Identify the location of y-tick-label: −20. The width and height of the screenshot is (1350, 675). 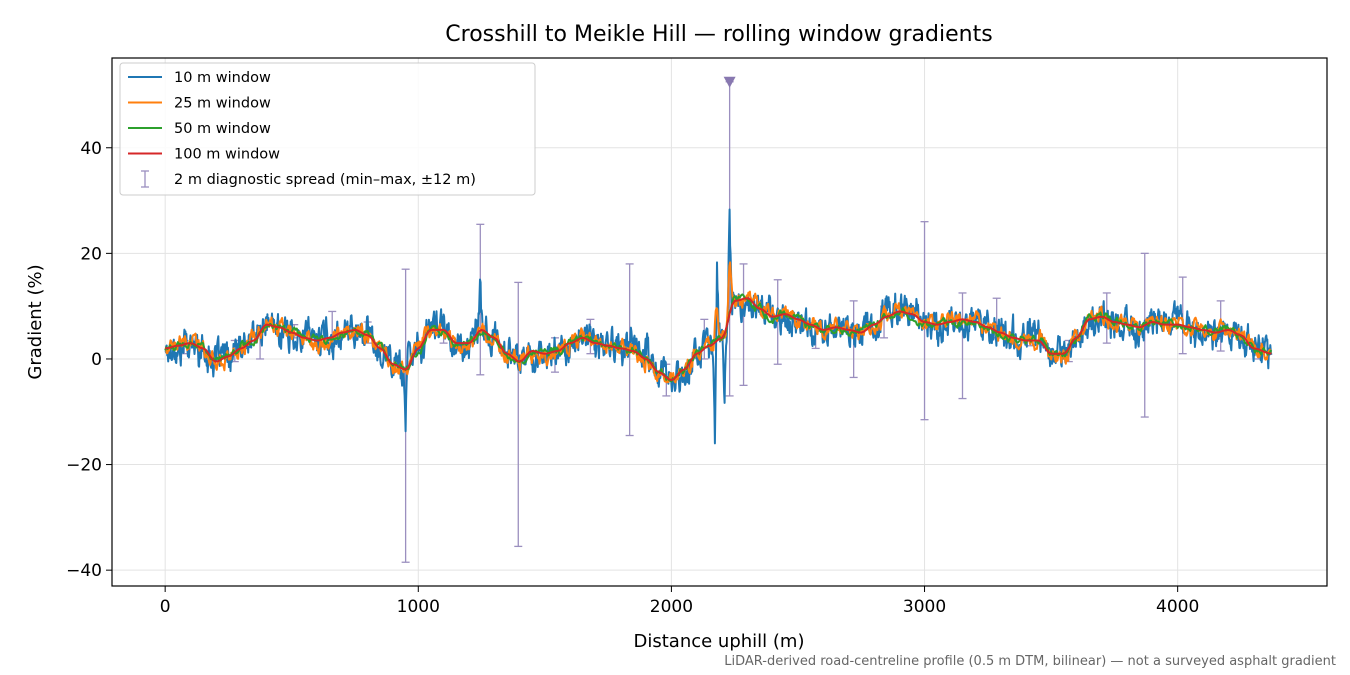
(84, 466).